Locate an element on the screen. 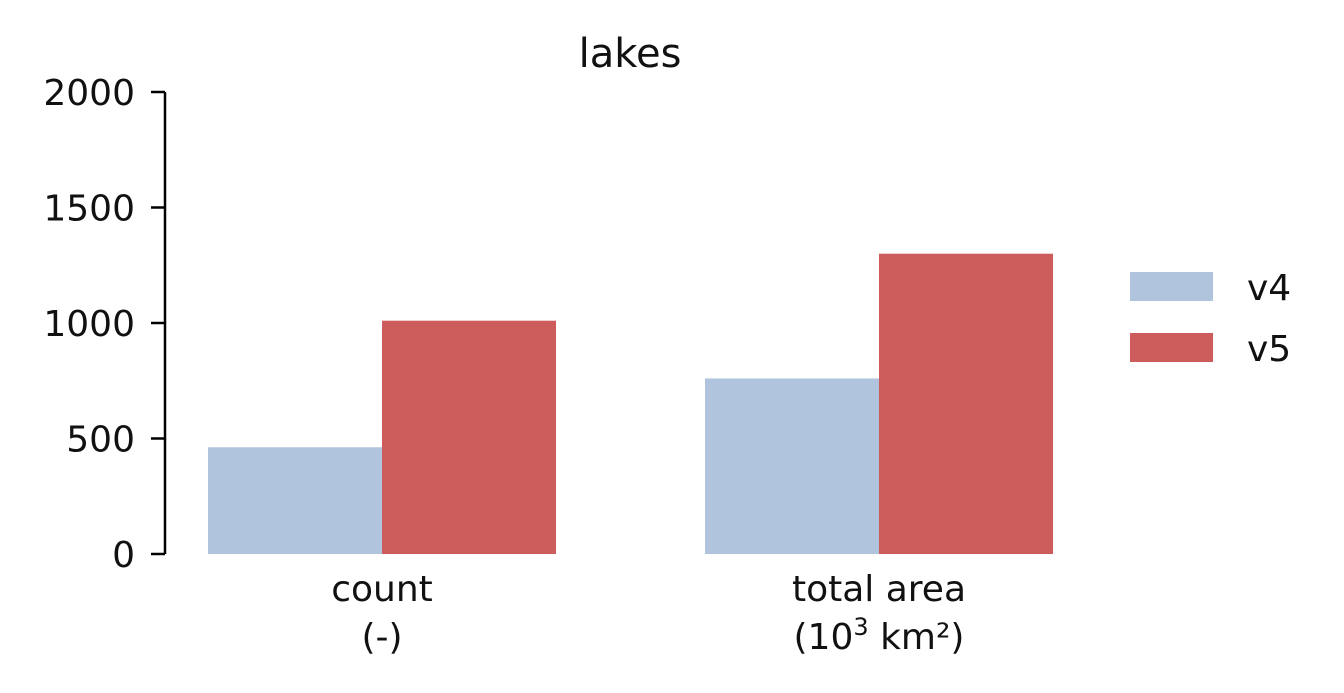  y-tick-label: 2000 is located at coordinates (89, 93).